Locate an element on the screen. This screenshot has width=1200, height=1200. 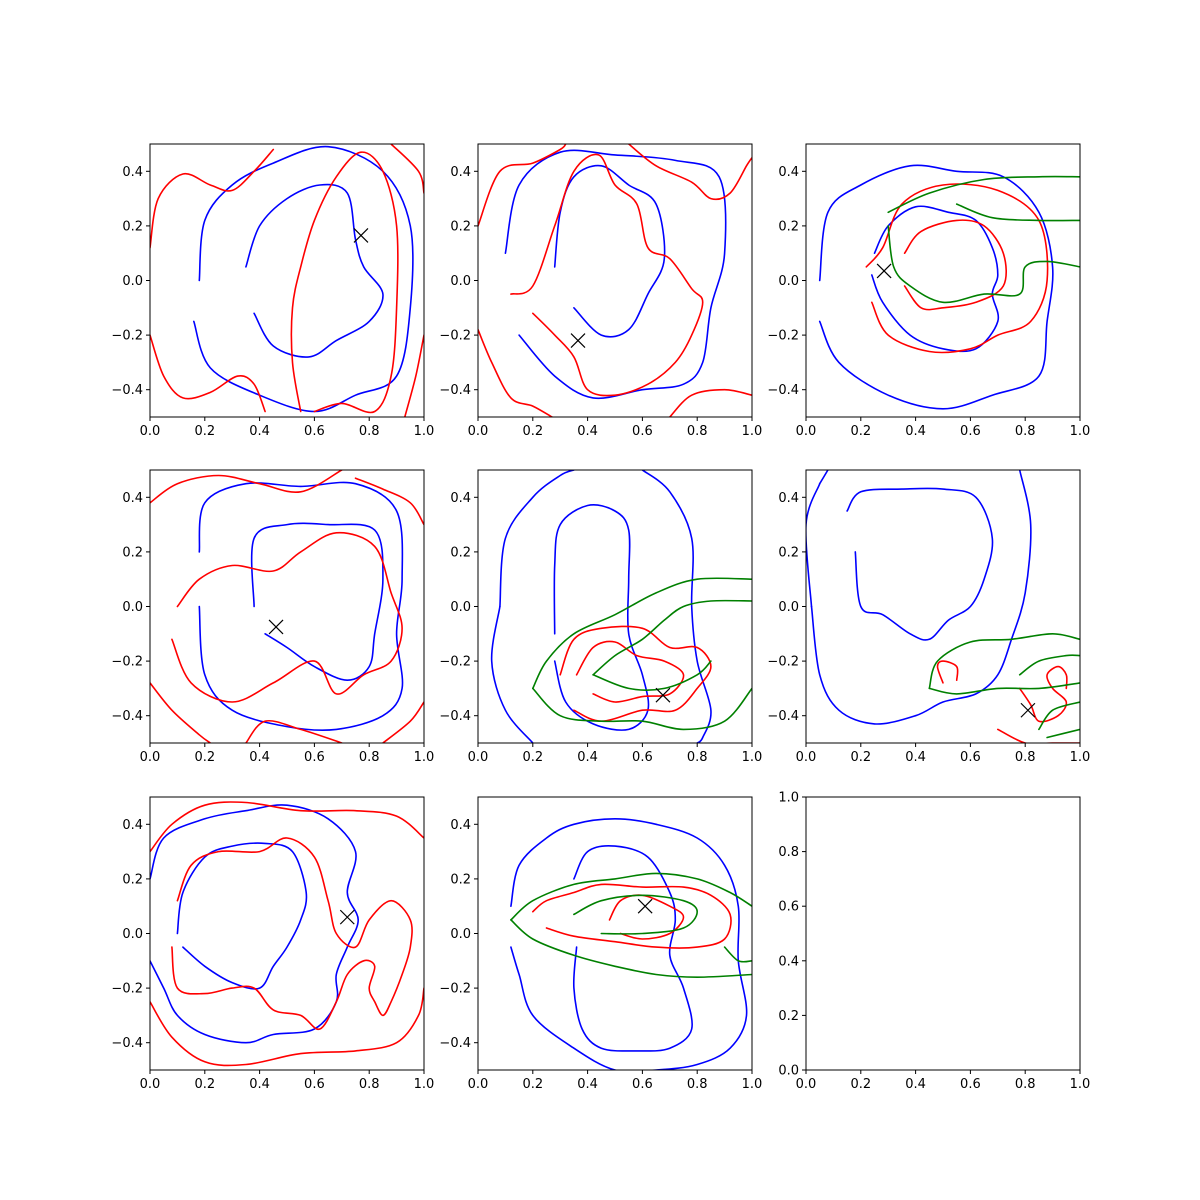
subplot-2: 0.0 0.2 0.4 0.6 0.8 1.0 −0.4 −0.2 0.0 0.2 0.4 is located at coordinates (601, 291).